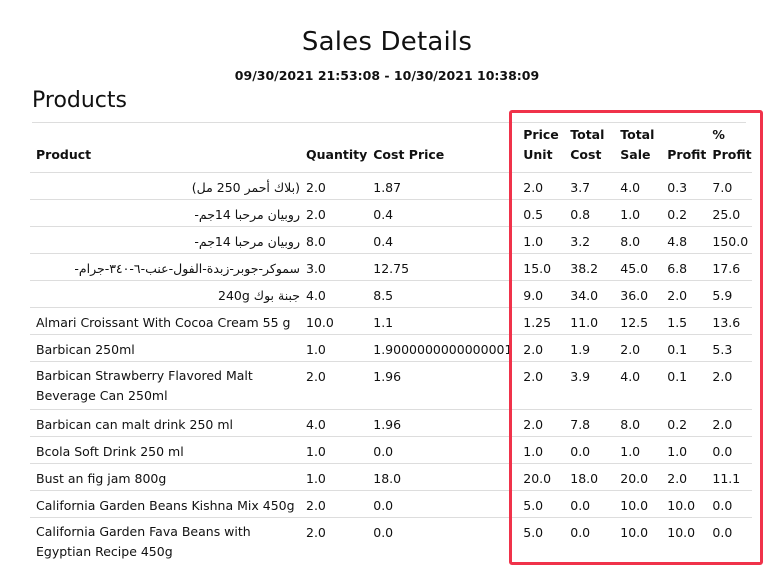  I want to click on cell-profit: 4.8, so click(684, 239).